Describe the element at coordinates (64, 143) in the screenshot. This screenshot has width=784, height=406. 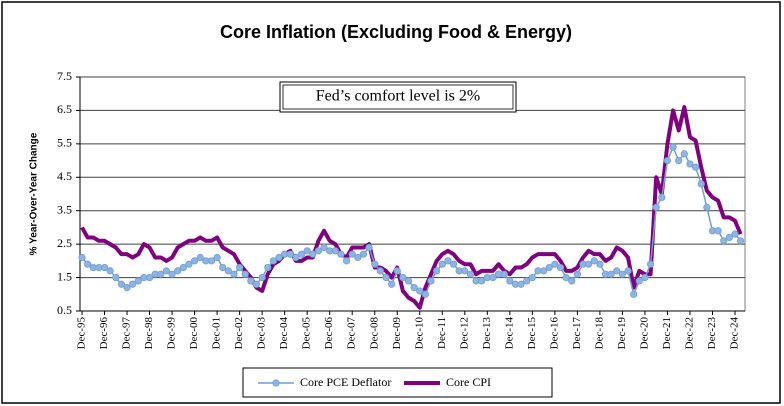
I see `y-tick-label: 5.5` at that location.